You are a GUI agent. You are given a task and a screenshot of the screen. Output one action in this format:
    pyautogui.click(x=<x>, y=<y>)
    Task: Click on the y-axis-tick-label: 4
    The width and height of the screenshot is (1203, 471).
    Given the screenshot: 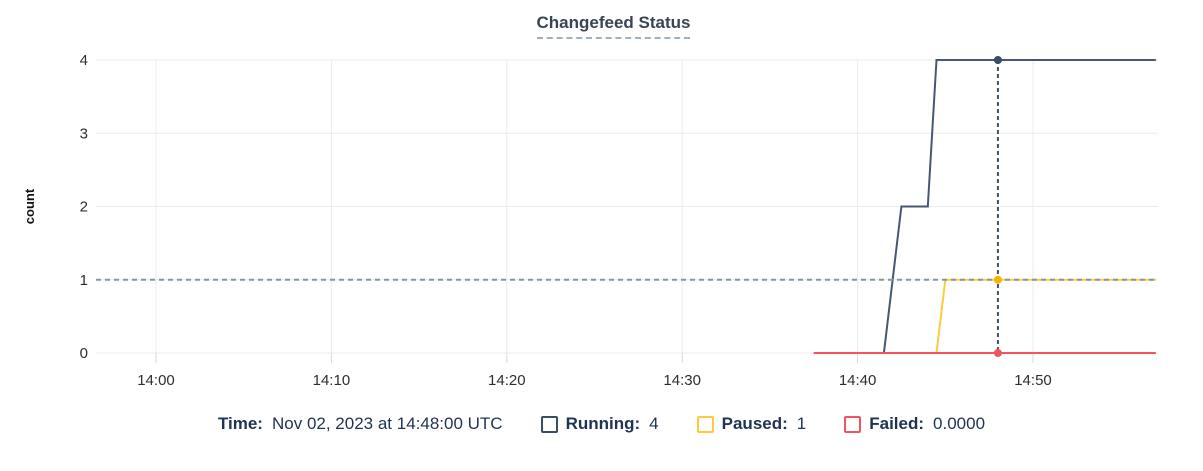 What is the action you would take?
    pyautogui.click(x=84, y=60)
    